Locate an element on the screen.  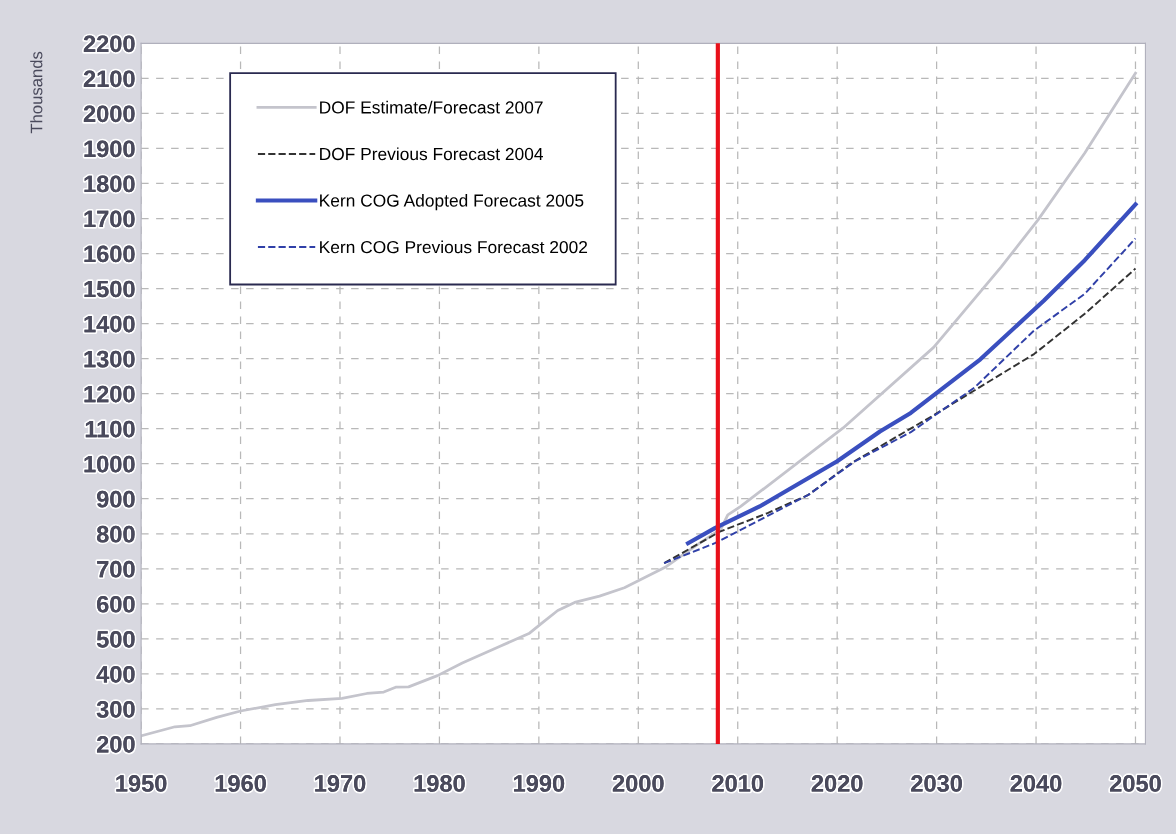
x-tick-label: 2020 is located at coordinates (837, 783).